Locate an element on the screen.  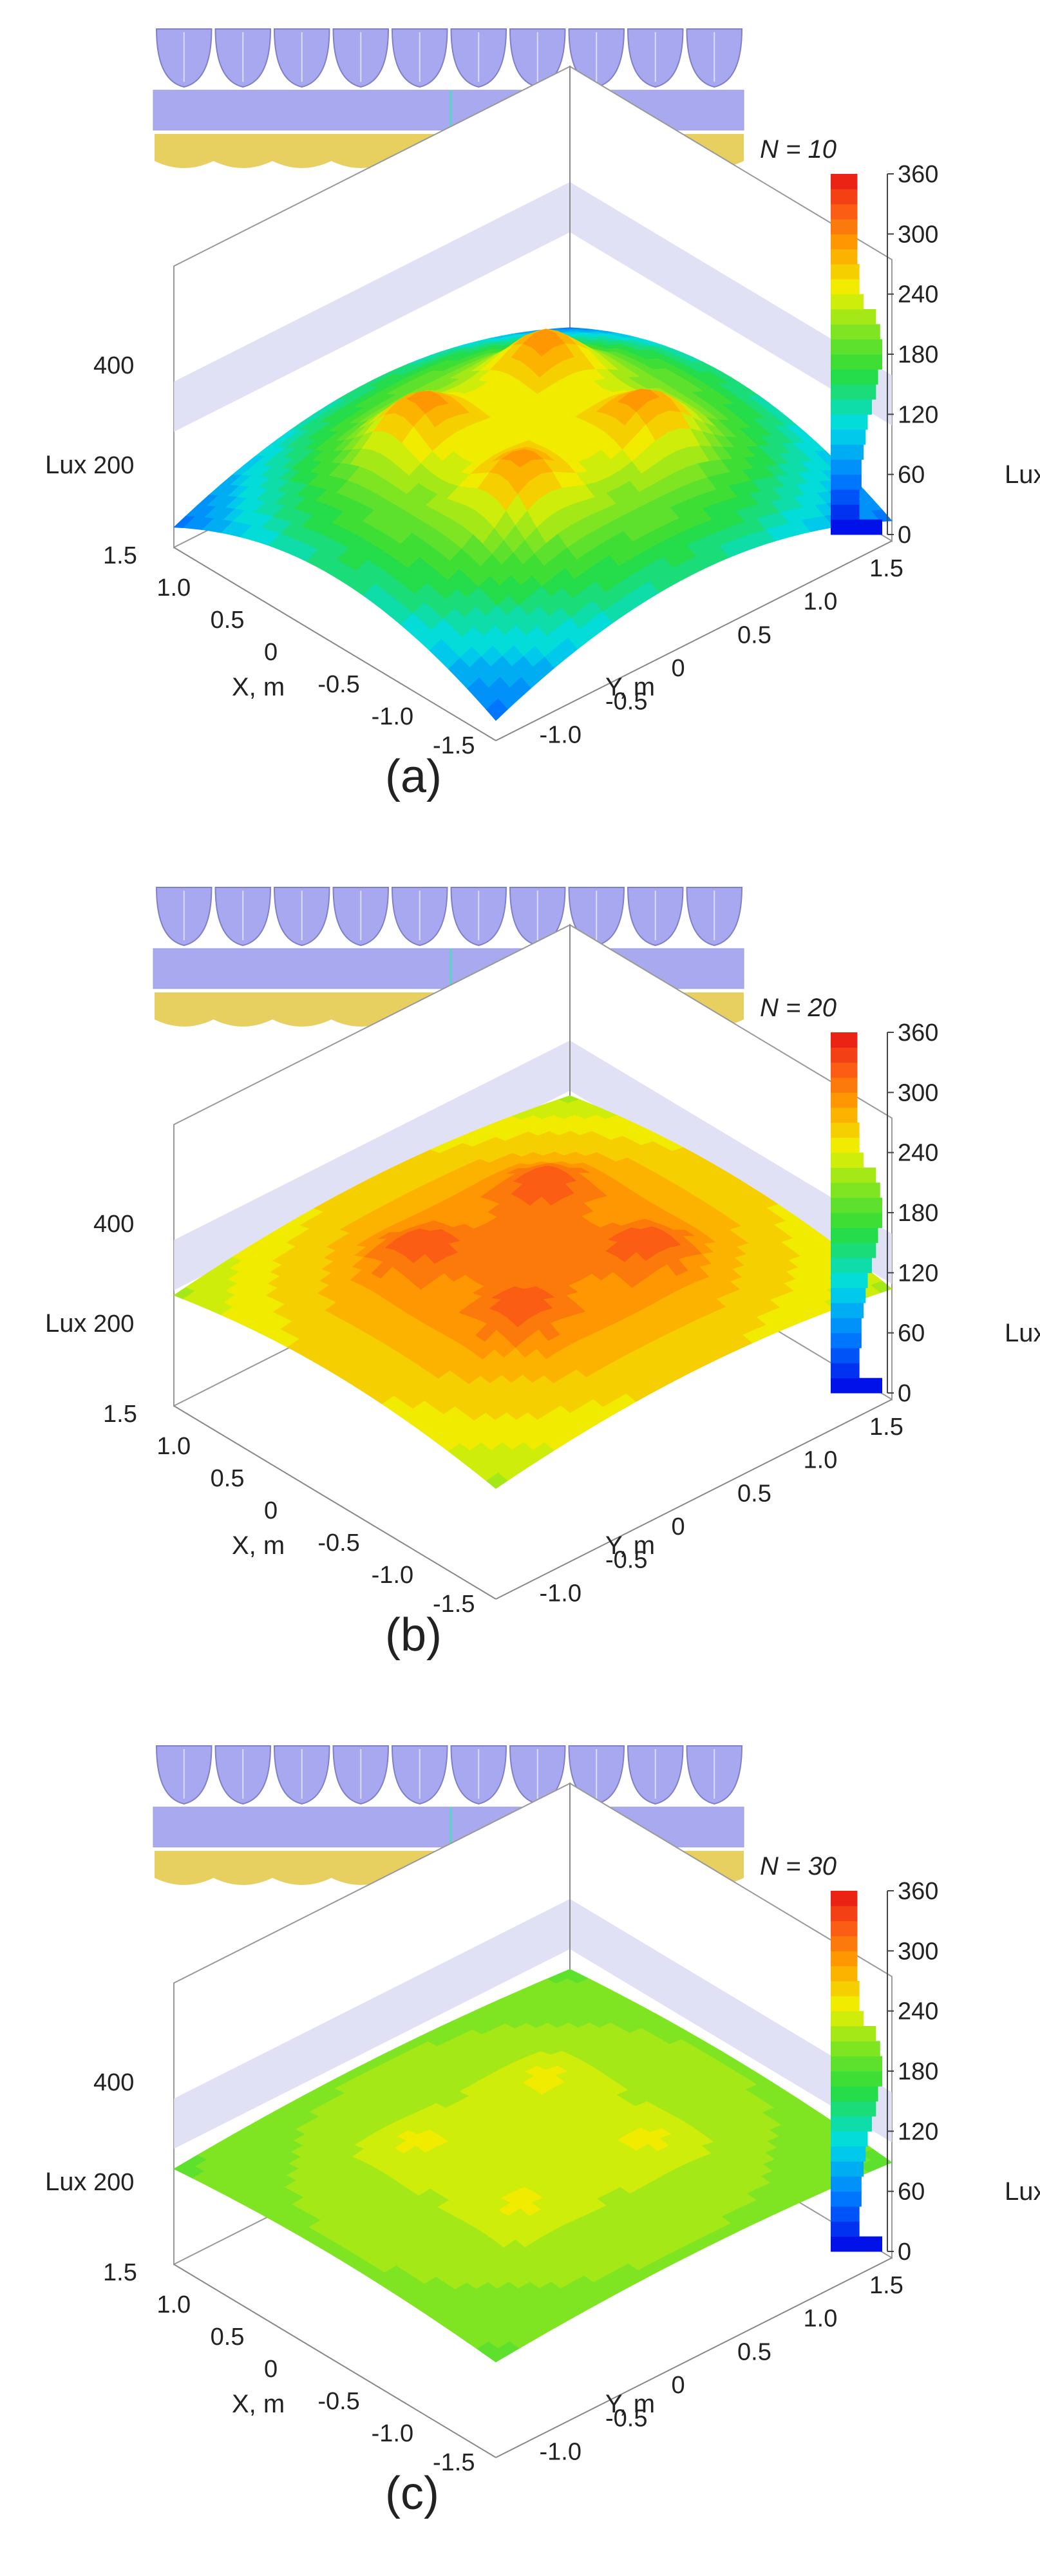
lens-array is located at coordinates (449, 58).